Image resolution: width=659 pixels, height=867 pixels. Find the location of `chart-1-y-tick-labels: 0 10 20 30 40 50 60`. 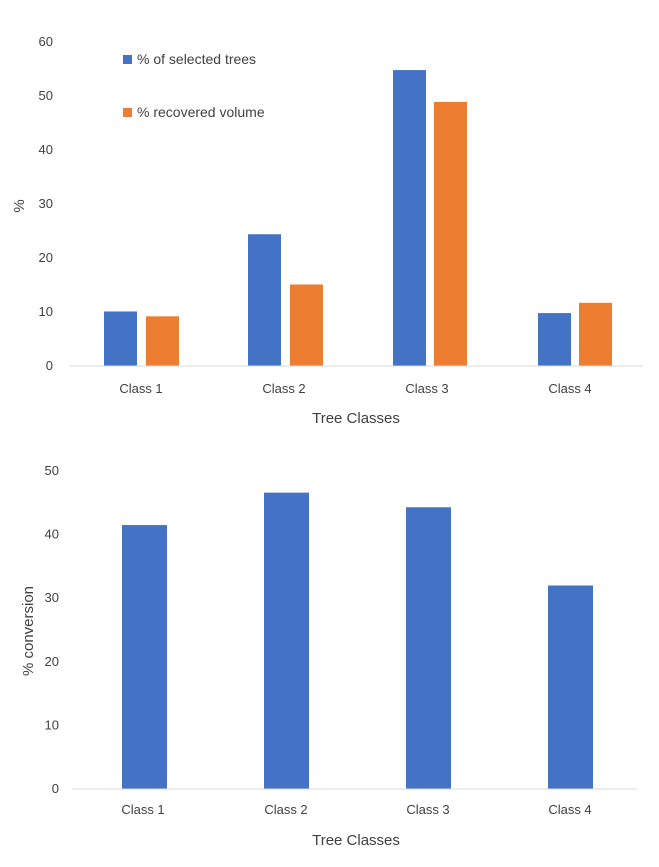

chart-1-y-tick-labels: 0 10 20 30 40 50 60 is located at coordinates (46, 203).